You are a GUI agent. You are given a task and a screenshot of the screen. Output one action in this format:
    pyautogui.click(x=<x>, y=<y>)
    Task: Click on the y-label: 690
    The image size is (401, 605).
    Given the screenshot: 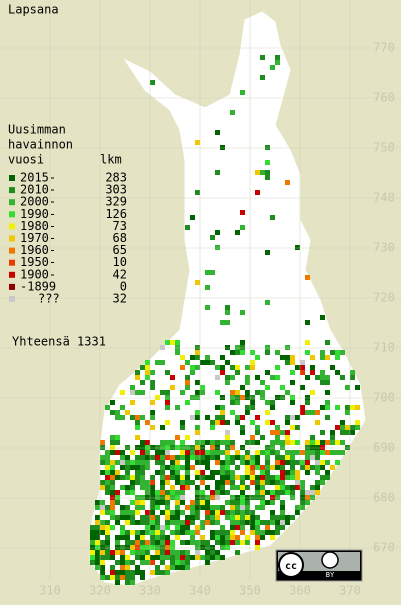 What is the action you would take?
    pyautogui.click(x=384, y=448)
    